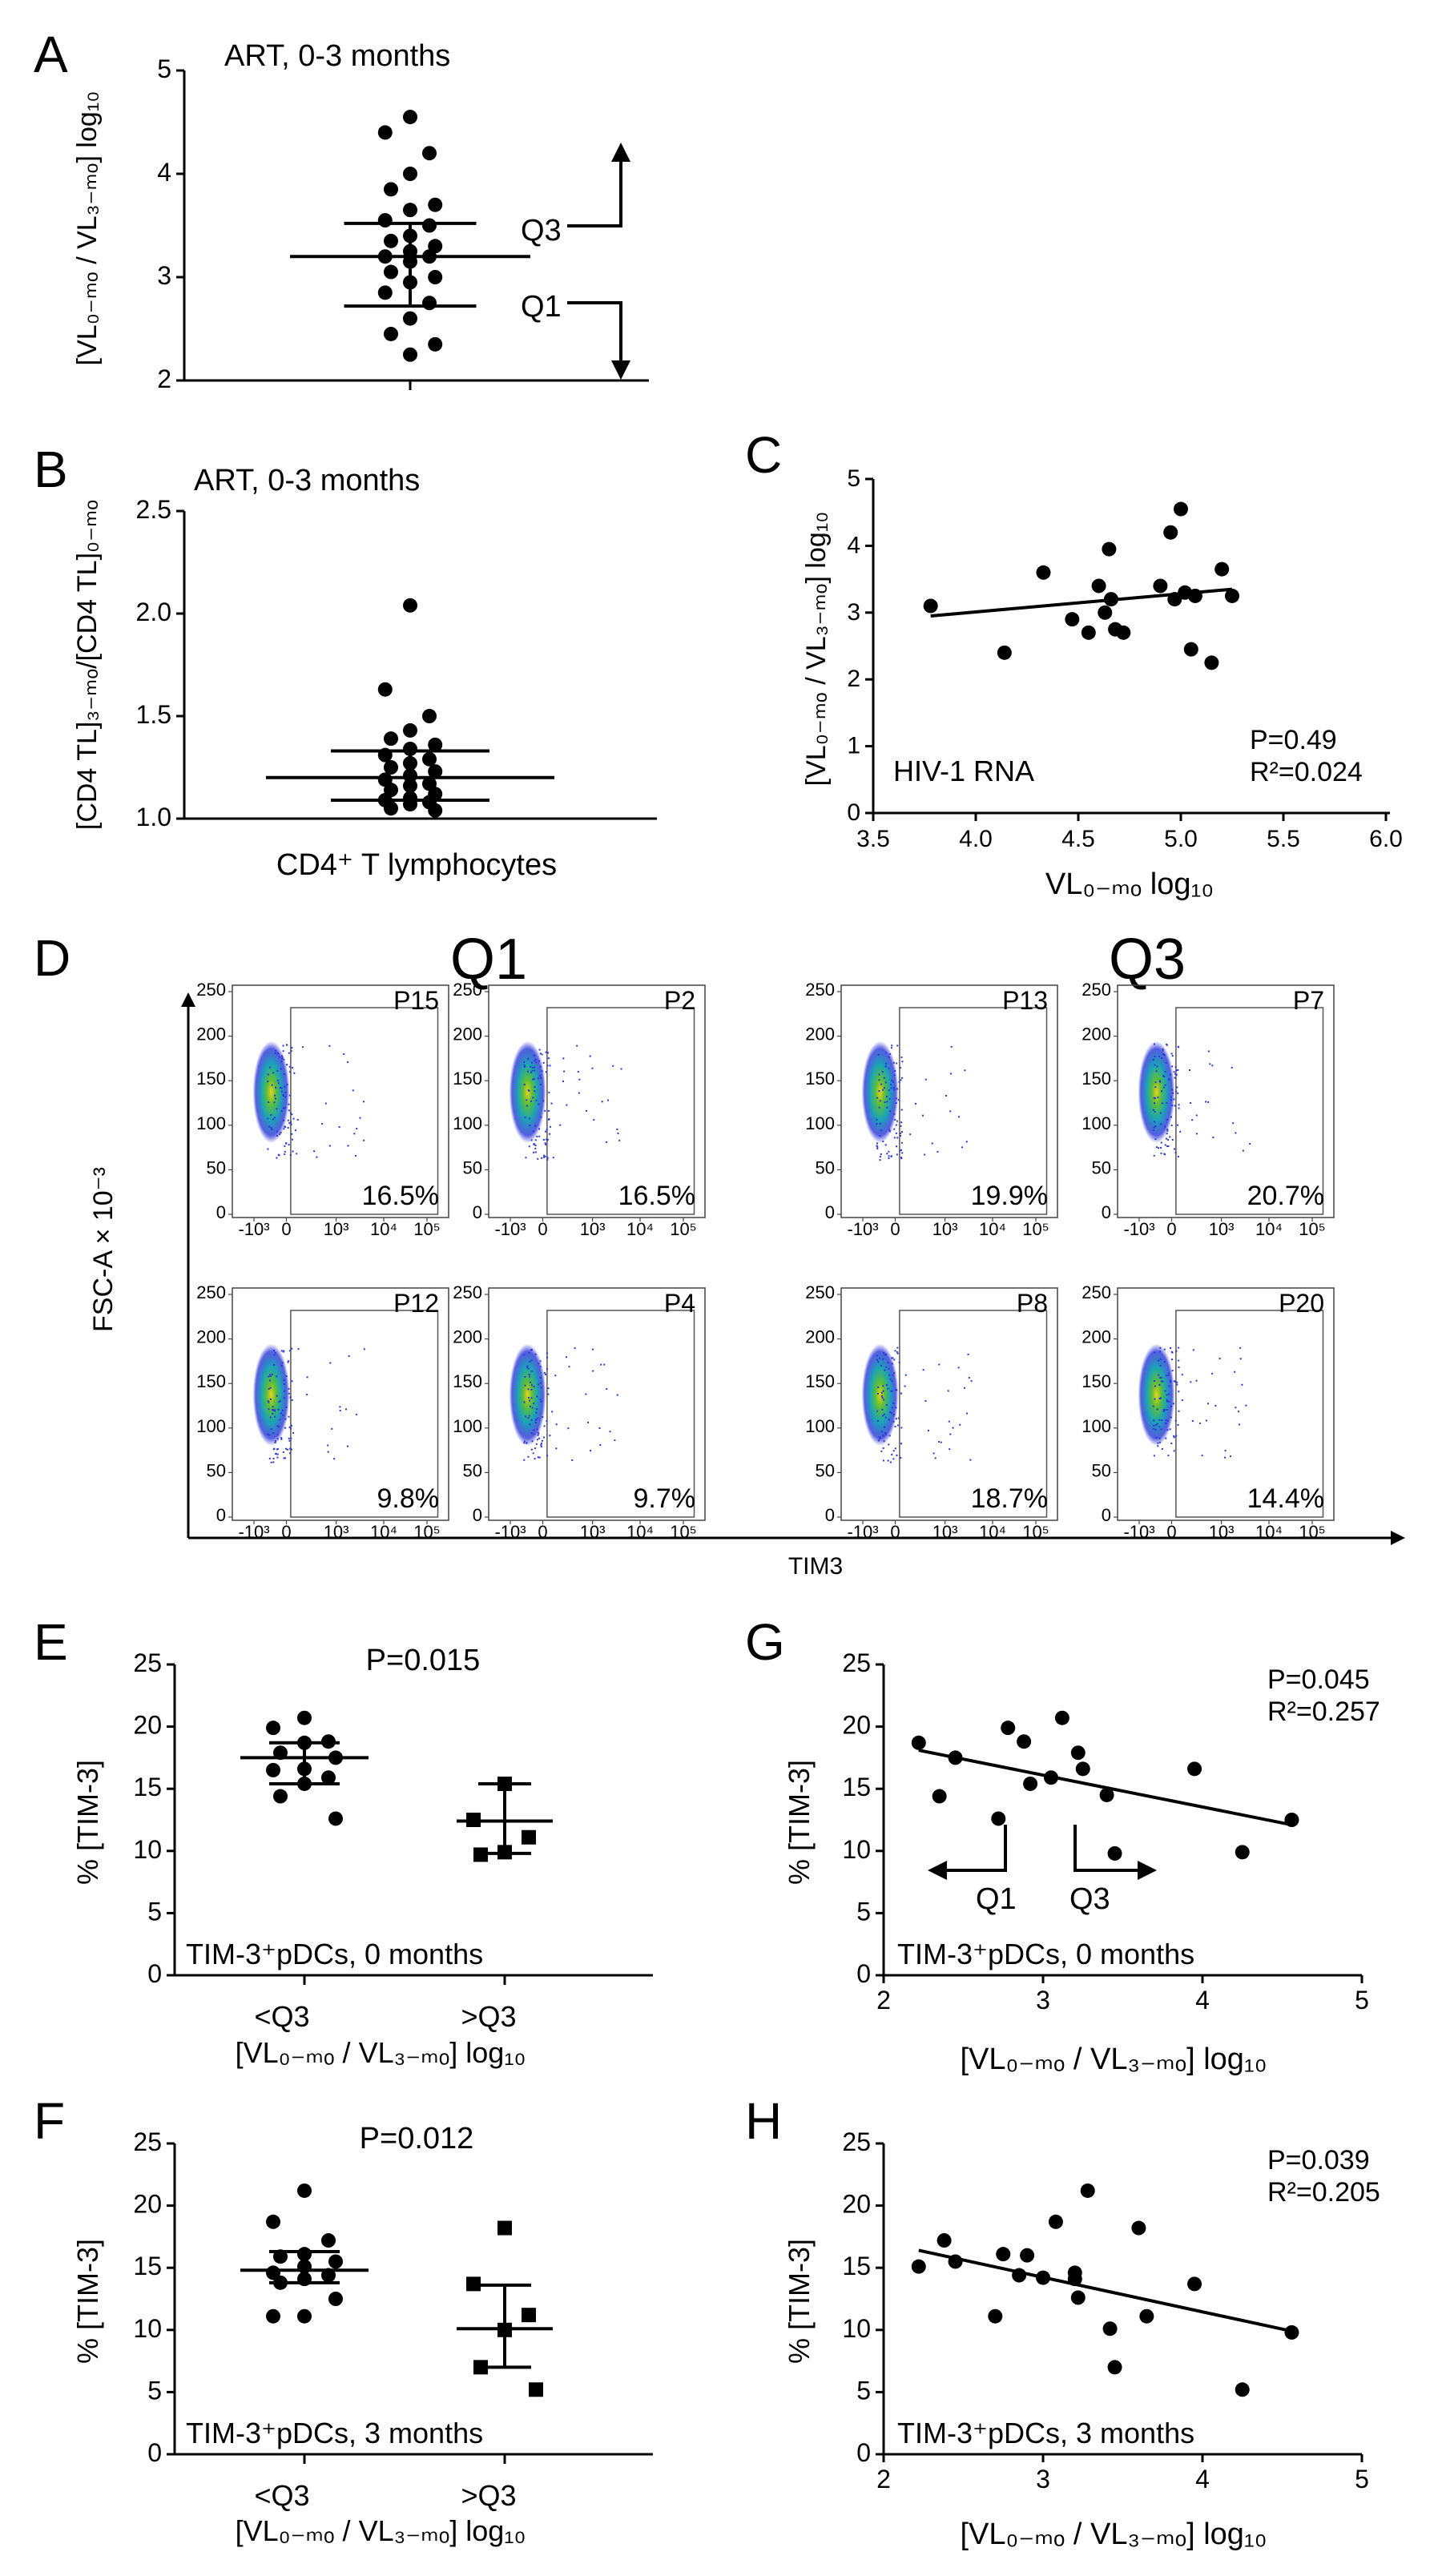 The image size is (1438, 2576). I want to click on cyto-xtick-label: 10⁴, so click(383, 1229).